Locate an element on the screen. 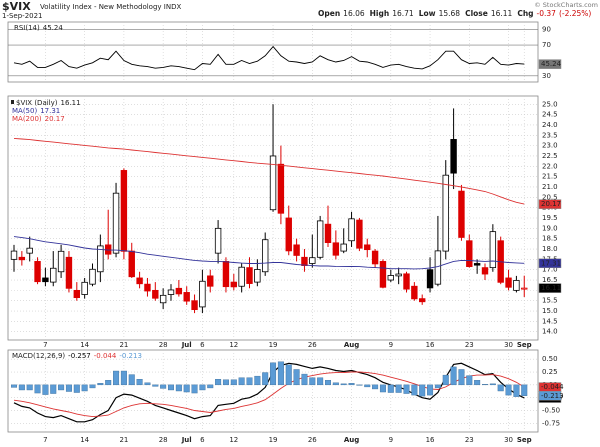 The width and height of the screenshot is (600, 447). value-marker-label: 20.17 is located at coordinates (551, 204).